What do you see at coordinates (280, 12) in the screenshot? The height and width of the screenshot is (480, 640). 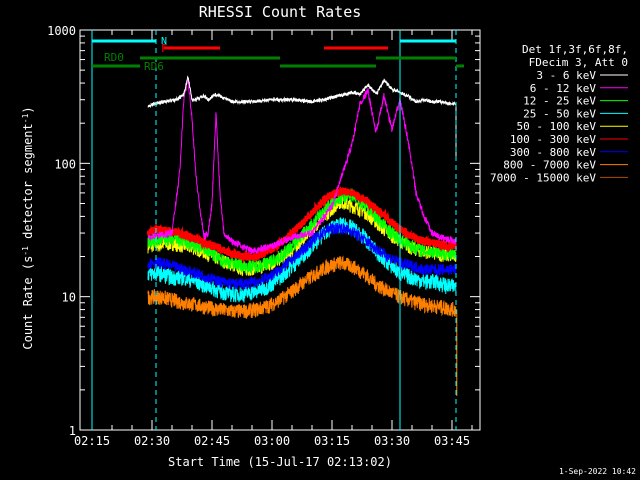 I see `chart-title: RHESSI Count Rates` at bounding box center [280, 12].